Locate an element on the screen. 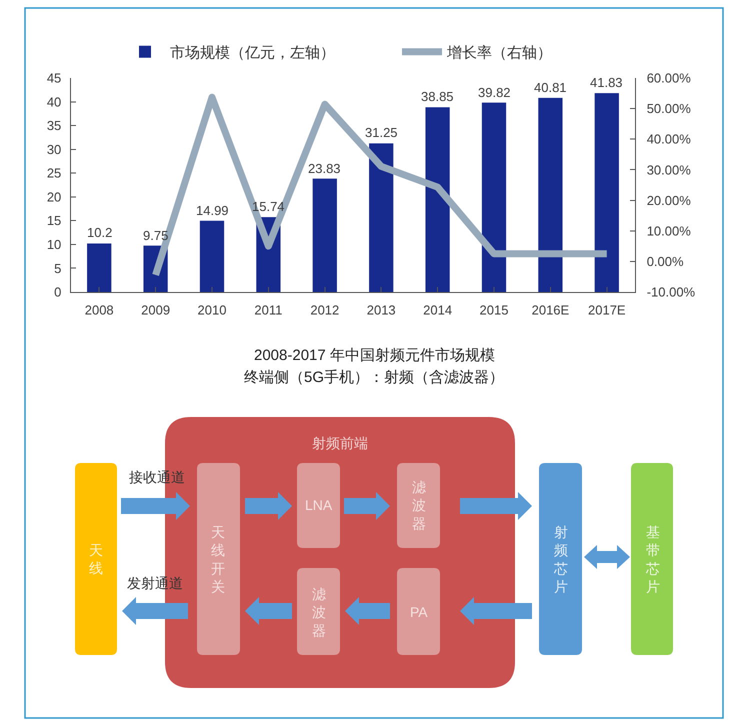  data-label: 41.83 is located at coordinates (606, 82).